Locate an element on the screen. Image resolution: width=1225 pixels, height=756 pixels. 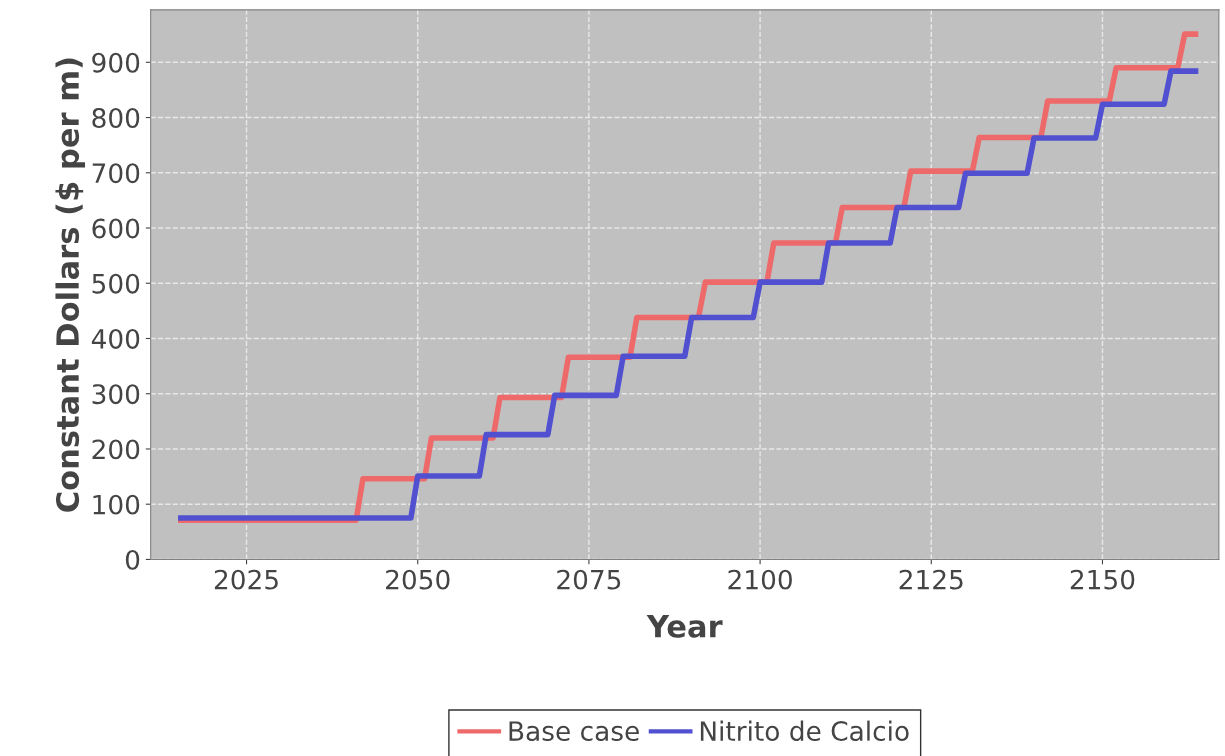
y-tick-label: 300 is located at coordinates (116, 394).